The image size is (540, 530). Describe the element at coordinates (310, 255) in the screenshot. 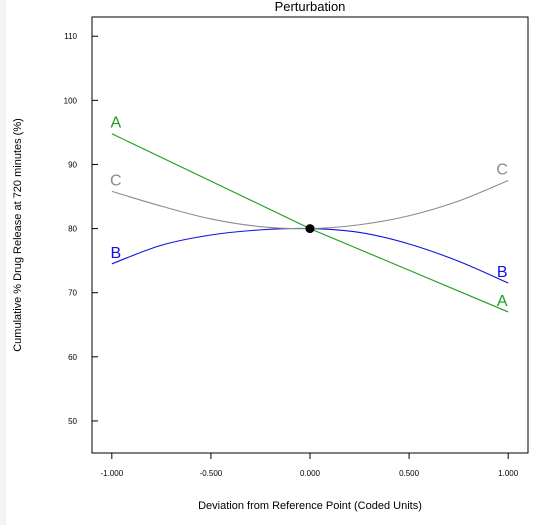

I see `series-line-b` at that location.